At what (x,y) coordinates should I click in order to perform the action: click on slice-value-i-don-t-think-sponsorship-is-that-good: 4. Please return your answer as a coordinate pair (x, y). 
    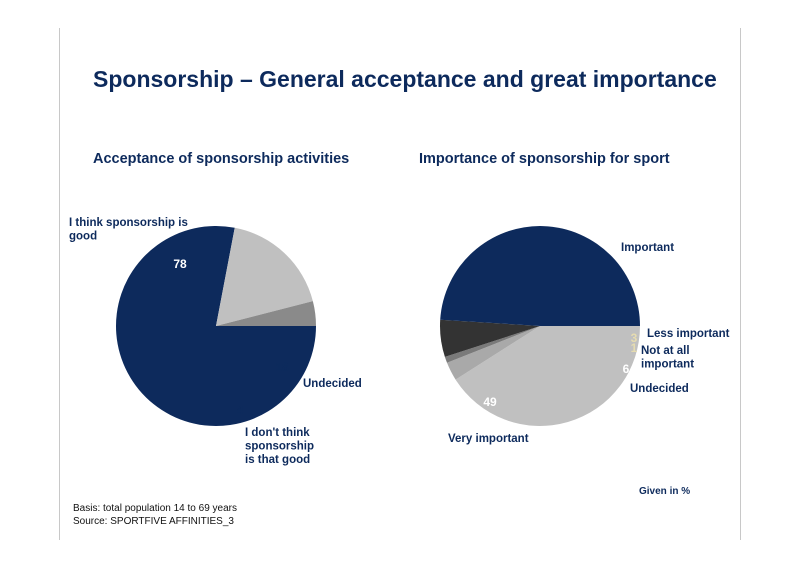
    Looking at the image, I should click on (240, 410).